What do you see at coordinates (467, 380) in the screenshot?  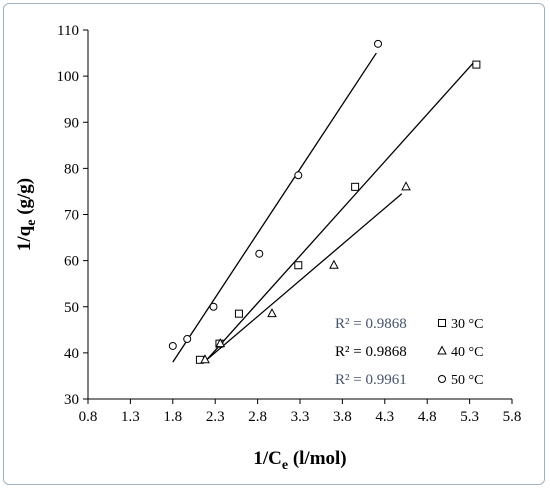 I see `legend-label-circle: 50 °C` at bounding box center [467, 380].